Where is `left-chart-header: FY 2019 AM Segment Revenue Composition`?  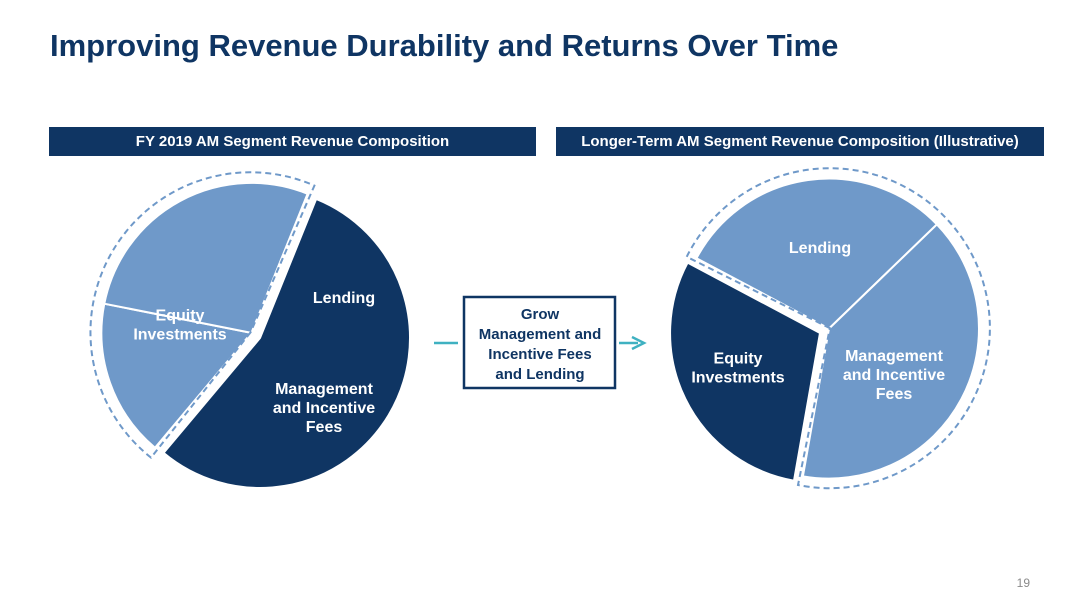
left-chart-header: FY 2019 AM Segment Revenue Composition is located at coordinates (292, 141).